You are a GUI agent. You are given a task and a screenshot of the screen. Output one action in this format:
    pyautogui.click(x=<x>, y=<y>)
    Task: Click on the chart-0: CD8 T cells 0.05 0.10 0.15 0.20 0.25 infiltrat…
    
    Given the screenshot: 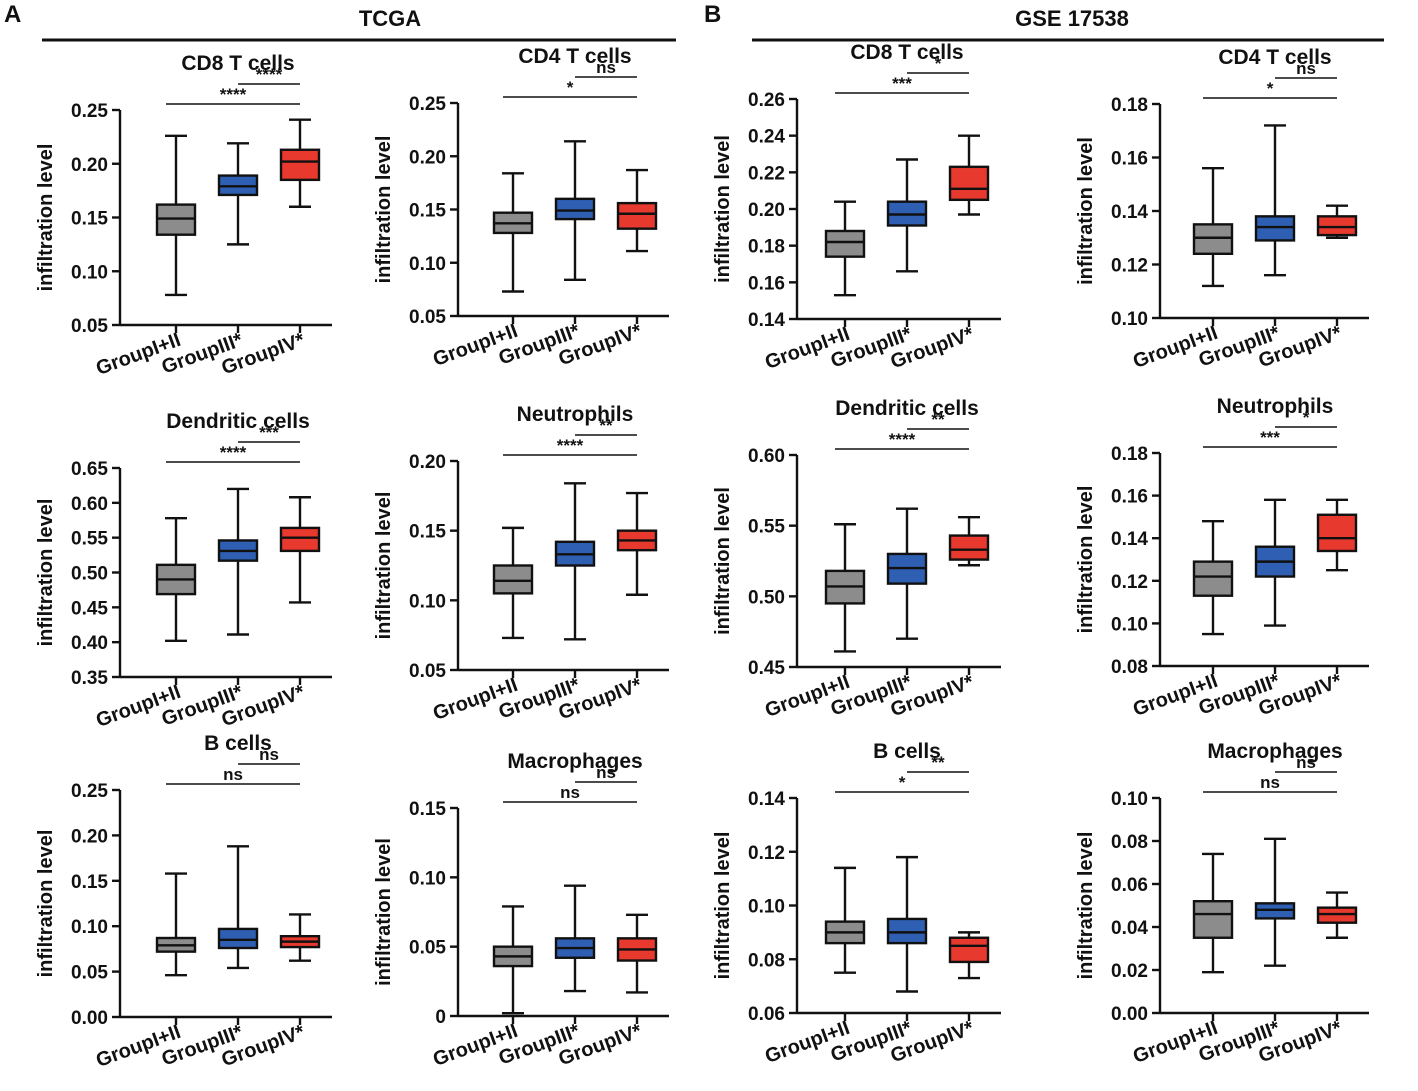 What is the action you would take?
    pyautogui.click(x=183, y=216)
    